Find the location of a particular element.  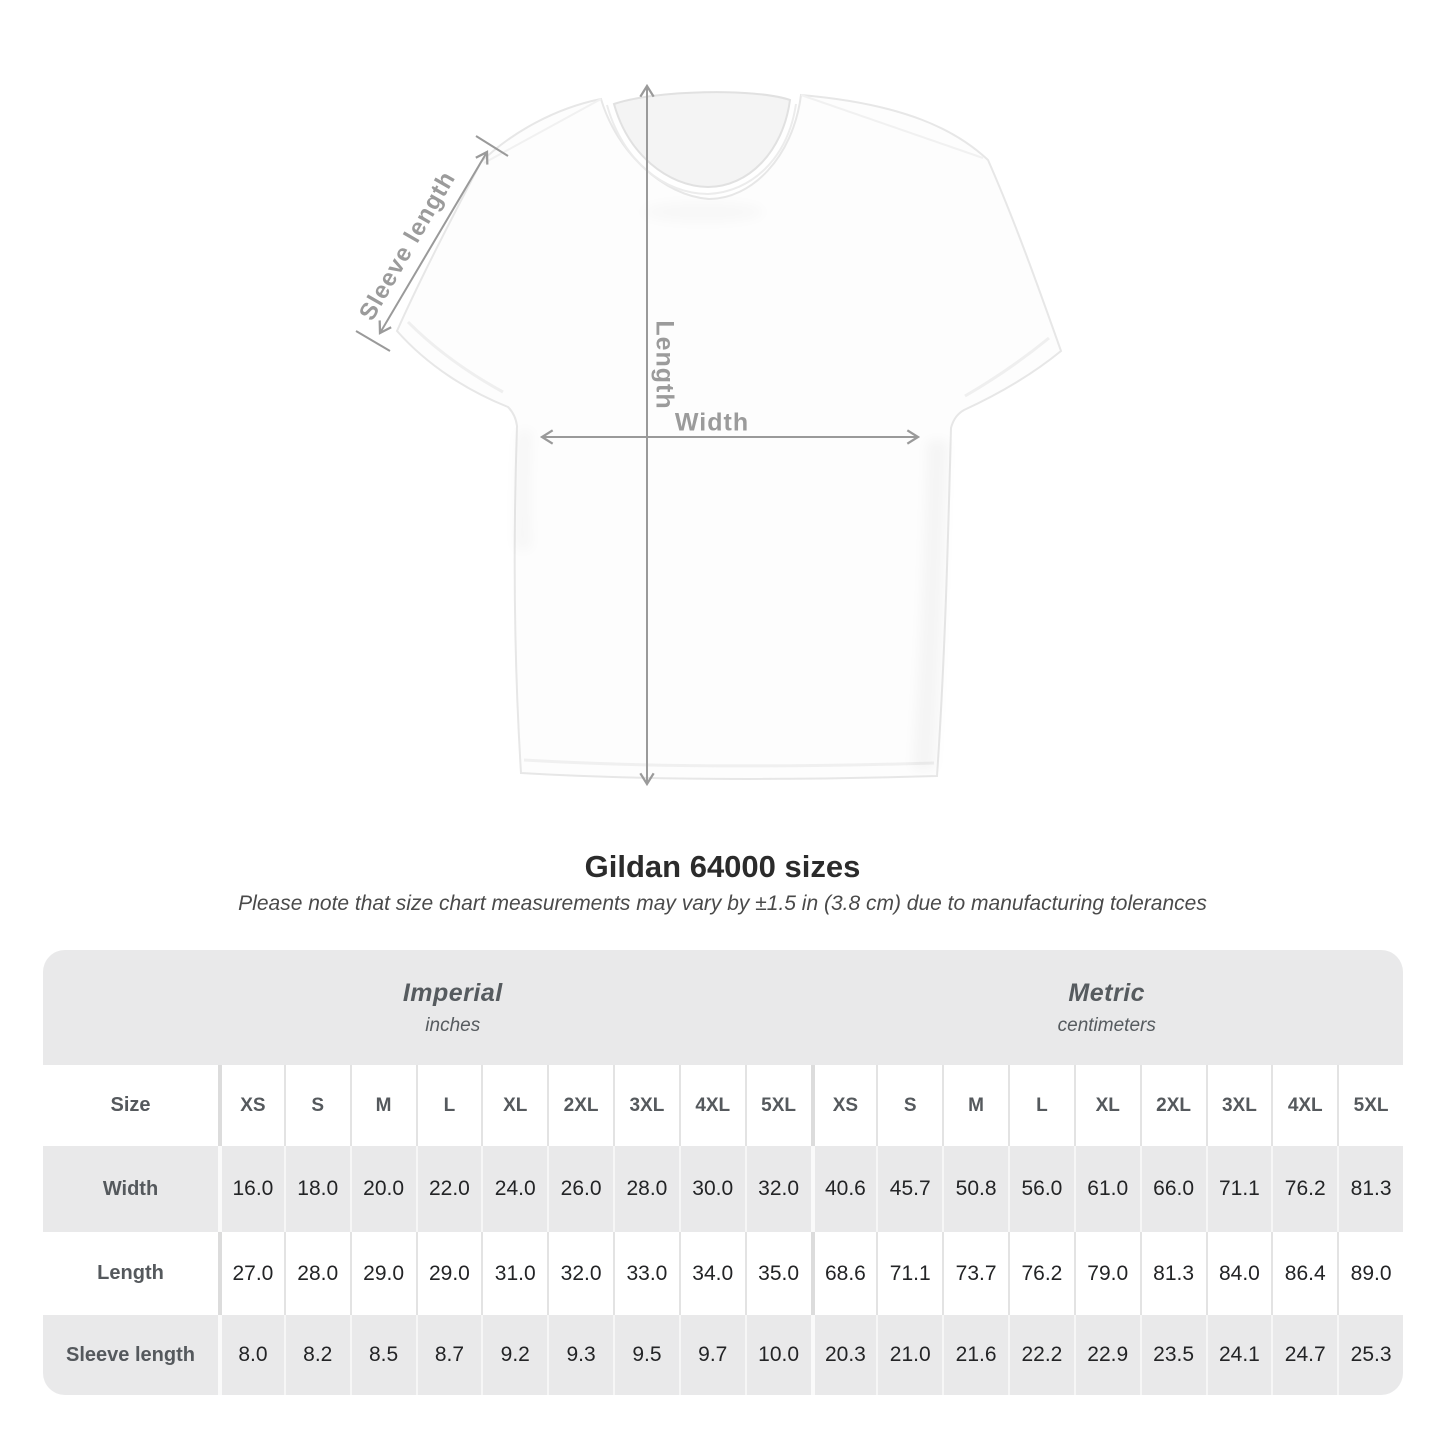

section-unit: centimeters is located at coordinates (1106, 1025).